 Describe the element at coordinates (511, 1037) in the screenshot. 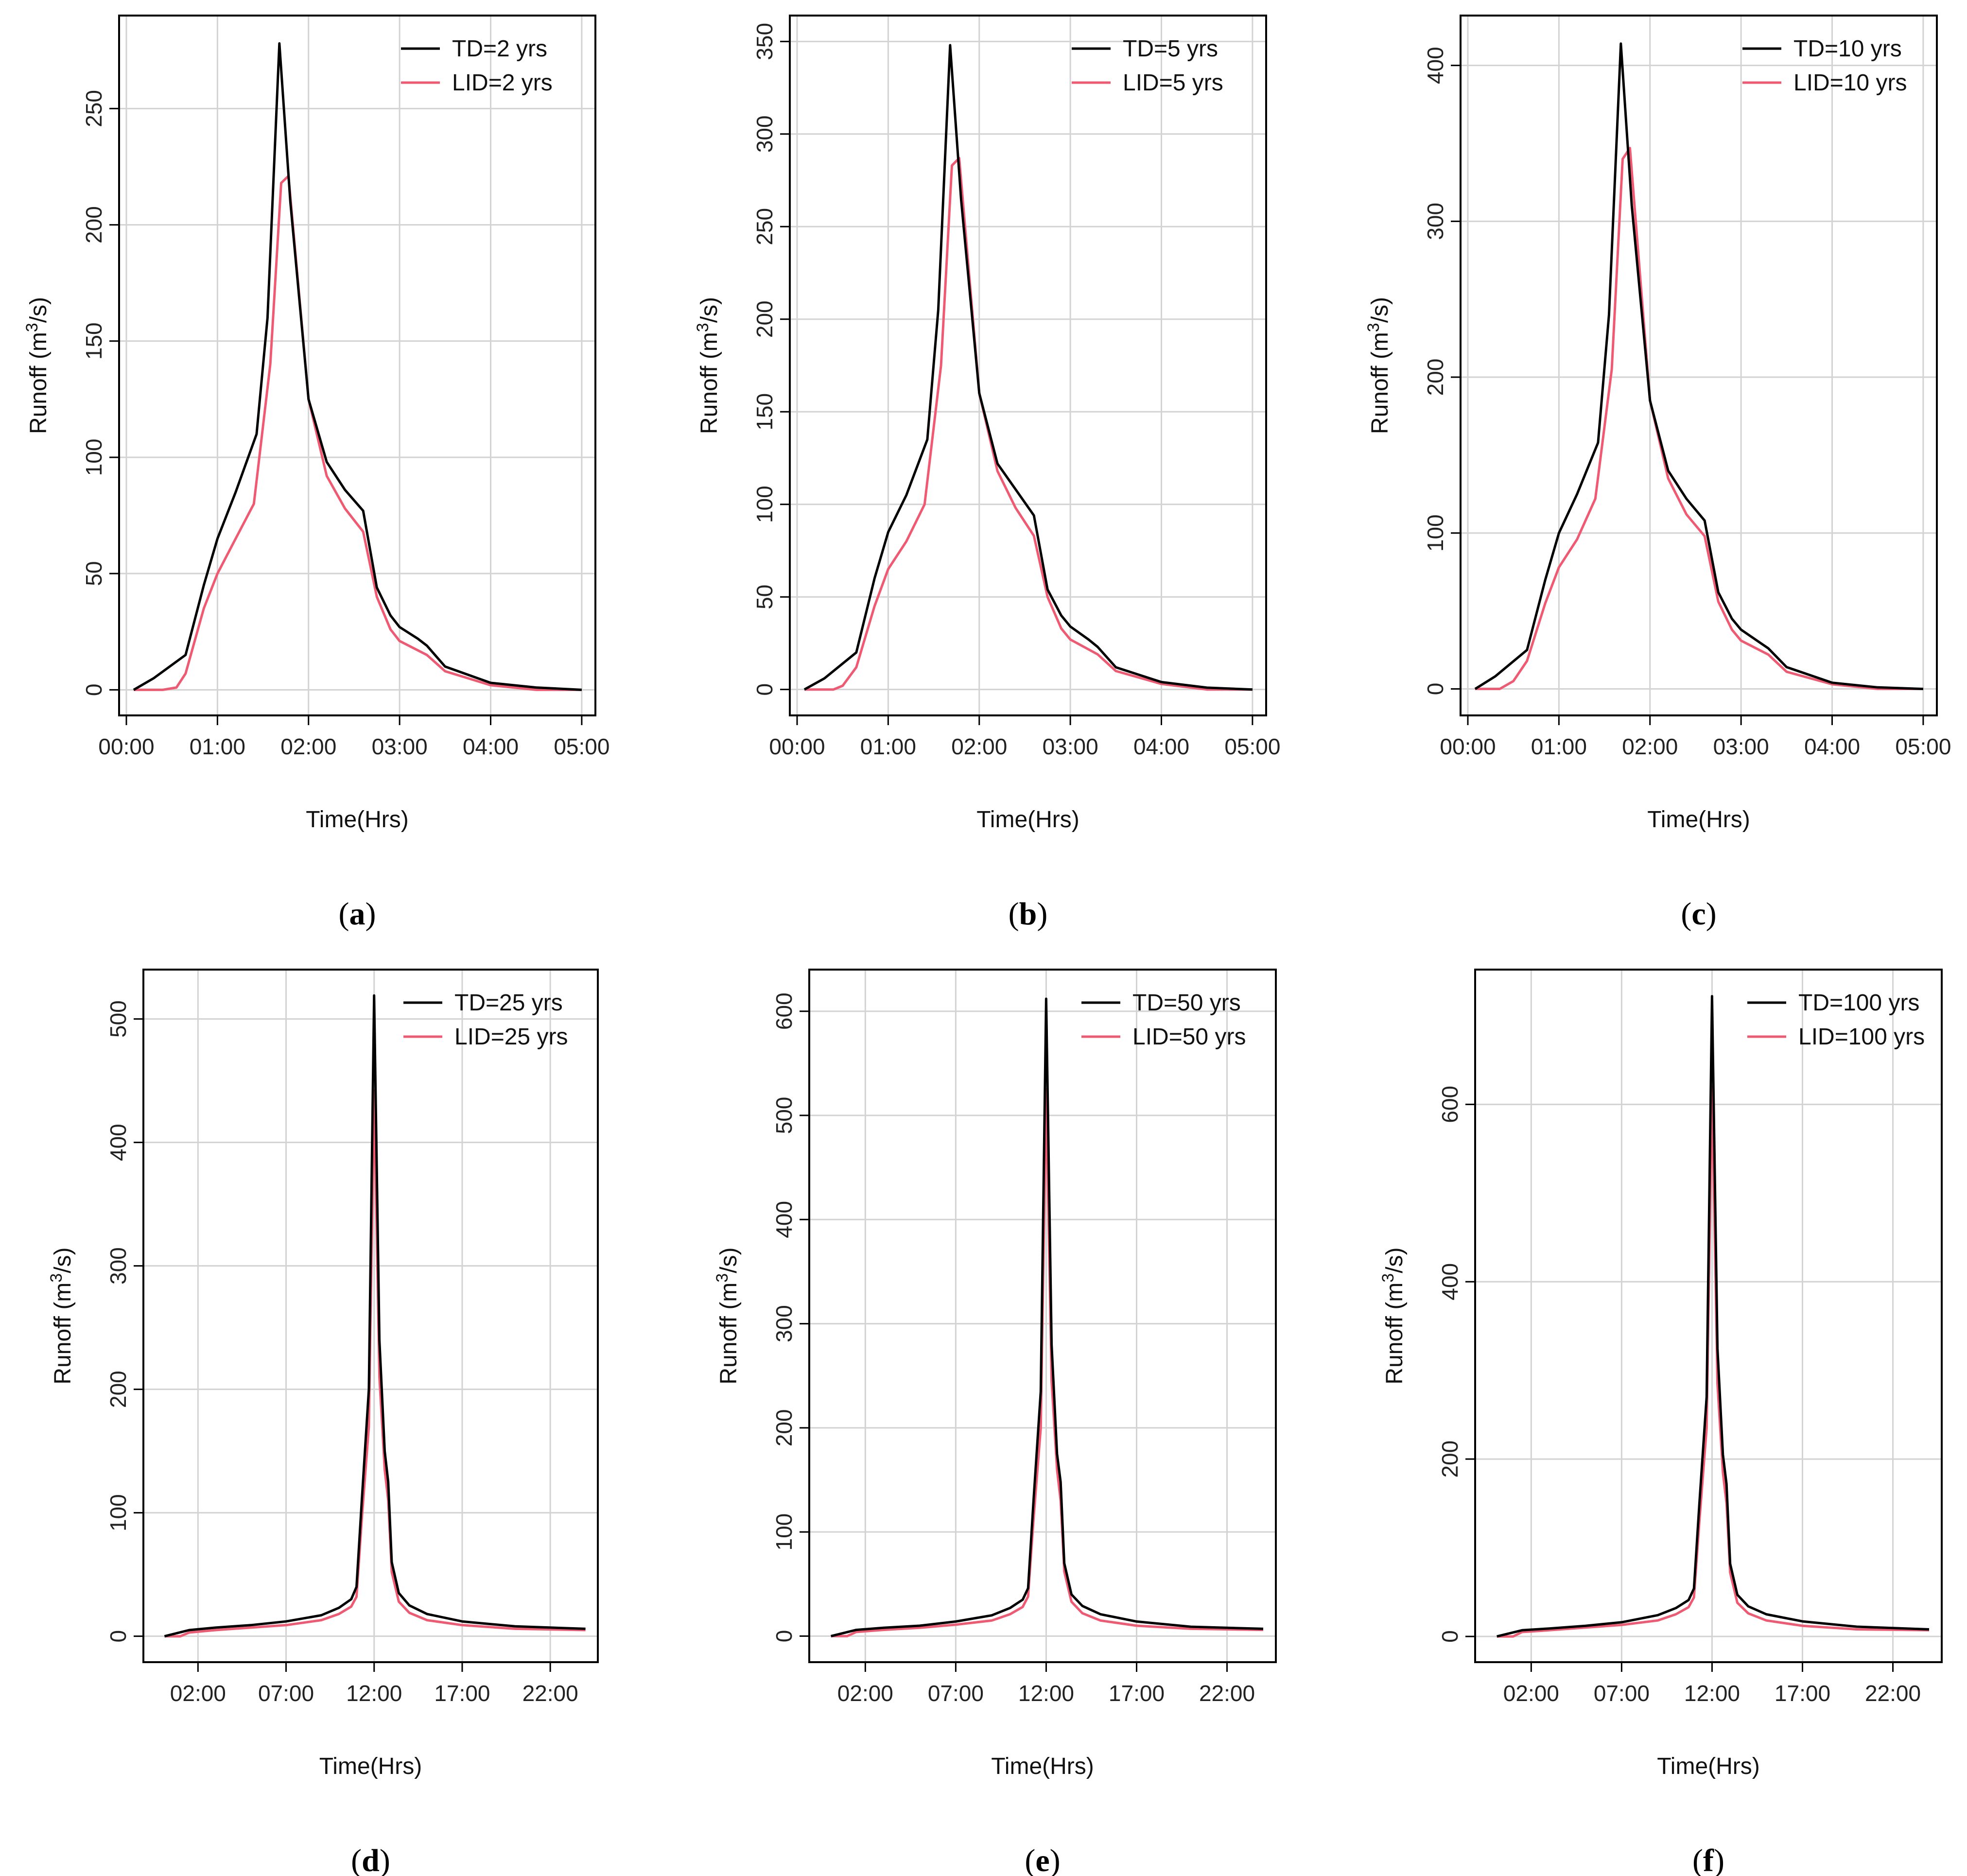

I see `legend-entry: LID=25 yrs` at that location.